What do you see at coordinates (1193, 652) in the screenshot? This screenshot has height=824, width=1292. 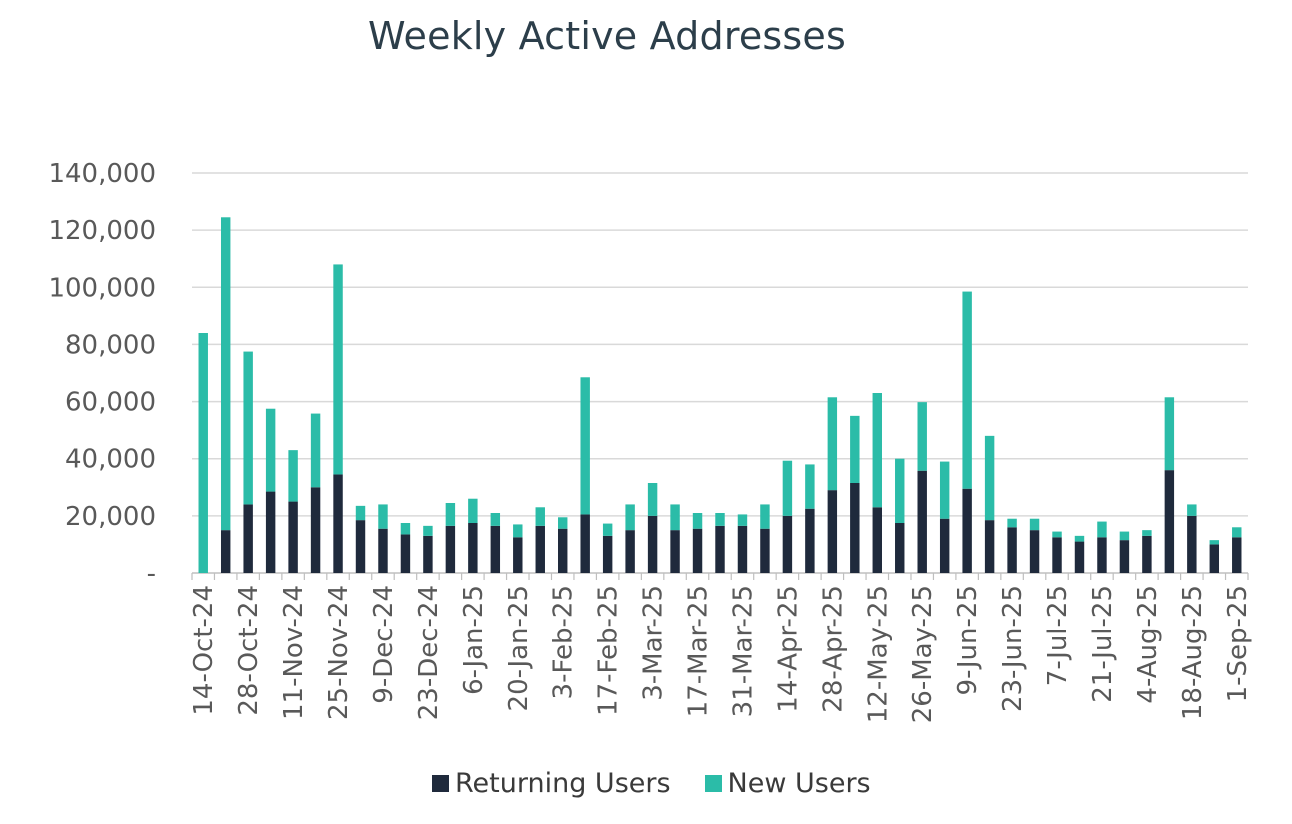 I see `x-tick-label: 18-Aug-25` at bounding box center [1193, 652].